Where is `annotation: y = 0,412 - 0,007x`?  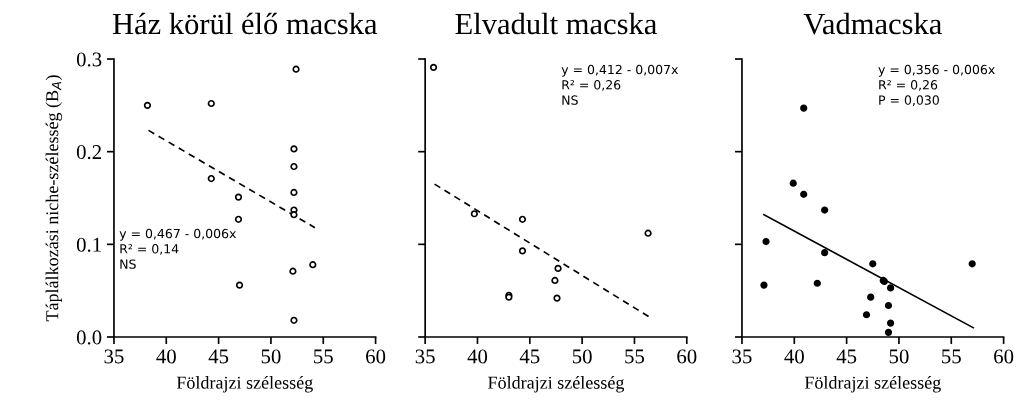
annotation: y = 0,412 - 0,007x is located at coordinates (620, 70).